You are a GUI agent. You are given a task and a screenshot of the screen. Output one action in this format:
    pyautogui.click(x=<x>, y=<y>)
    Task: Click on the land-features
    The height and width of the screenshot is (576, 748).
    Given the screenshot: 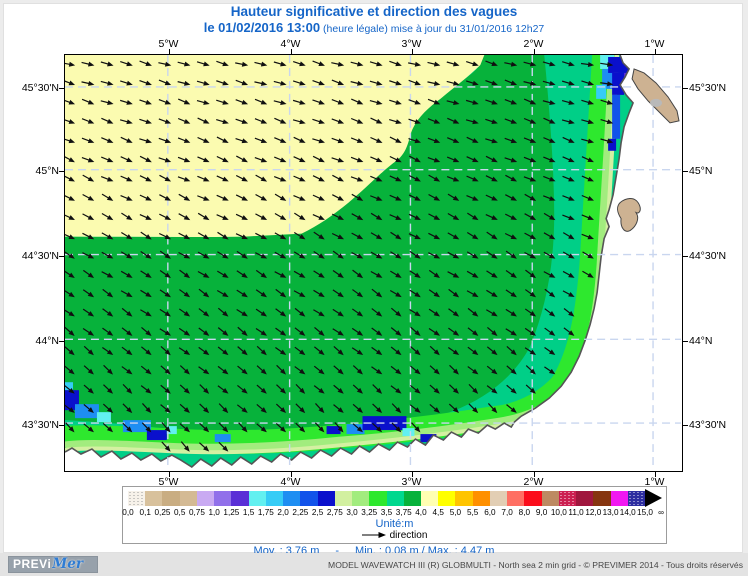 What is the action you would take?
    pyautogui.click(x=648, y=150)
    